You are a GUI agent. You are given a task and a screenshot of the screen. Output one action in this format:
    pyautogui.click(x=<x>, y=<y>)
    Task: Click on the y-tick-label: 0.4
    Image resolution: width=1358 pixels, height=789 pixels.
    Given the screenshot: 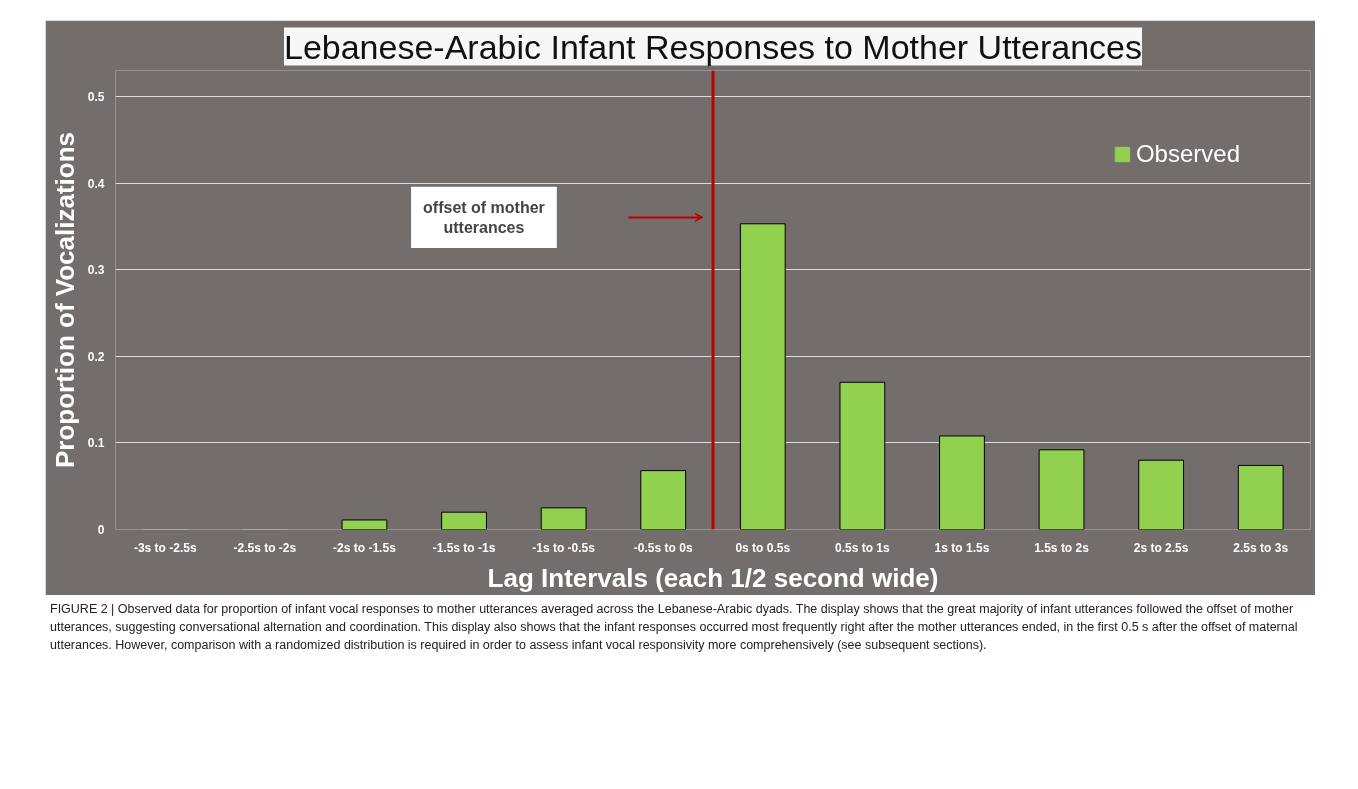 What is the action you would take?
    pyautogui.click(x=96, y=183)
    